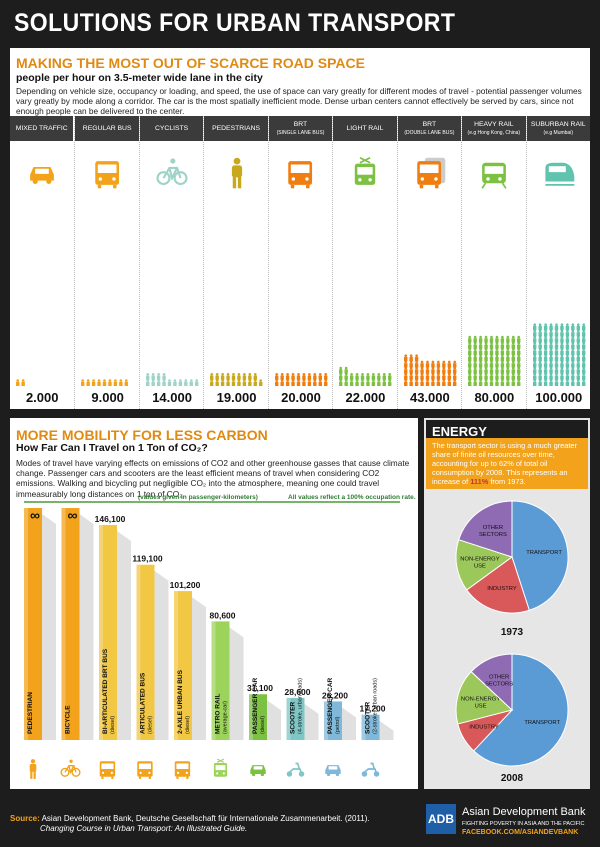 Image resolution: width=600 pixels, height=847 pixels. Describe the element at coordinates (107, 397) in the screenshot. I see `road-mode-value: 9.000` at that location.